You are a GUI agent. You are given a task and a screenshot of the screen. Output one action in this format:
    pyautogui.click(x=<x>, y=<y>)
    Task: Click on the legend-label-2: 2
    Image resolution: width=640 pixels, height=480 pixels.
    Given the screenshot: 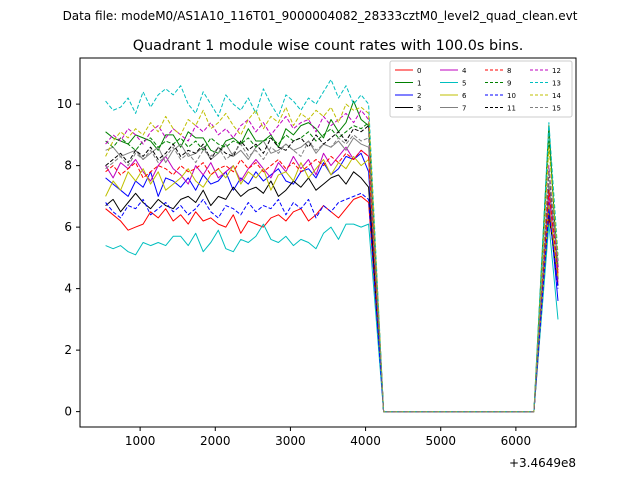 What is the action you would take?
    pyautogui.click(x=419, y=96)
    